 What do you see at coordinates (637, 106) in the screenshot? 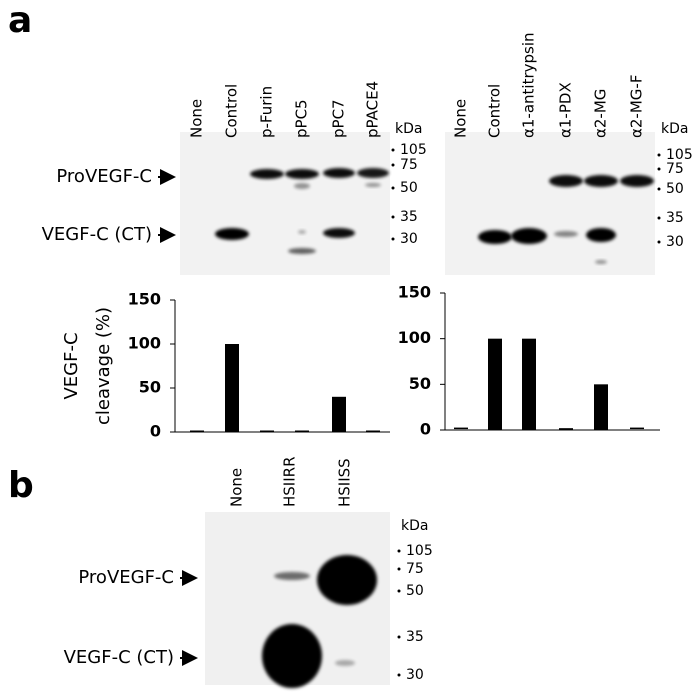
I see `lane-label: α2-MG-F` at bounding box center [637, 106].